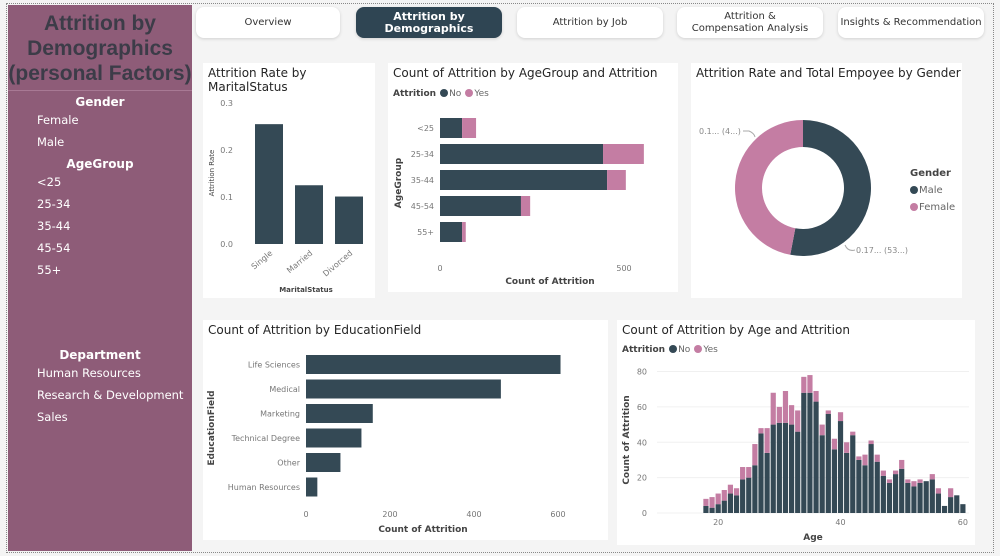  I want to click on y-tick-label: Marketing, so click(280, 414).